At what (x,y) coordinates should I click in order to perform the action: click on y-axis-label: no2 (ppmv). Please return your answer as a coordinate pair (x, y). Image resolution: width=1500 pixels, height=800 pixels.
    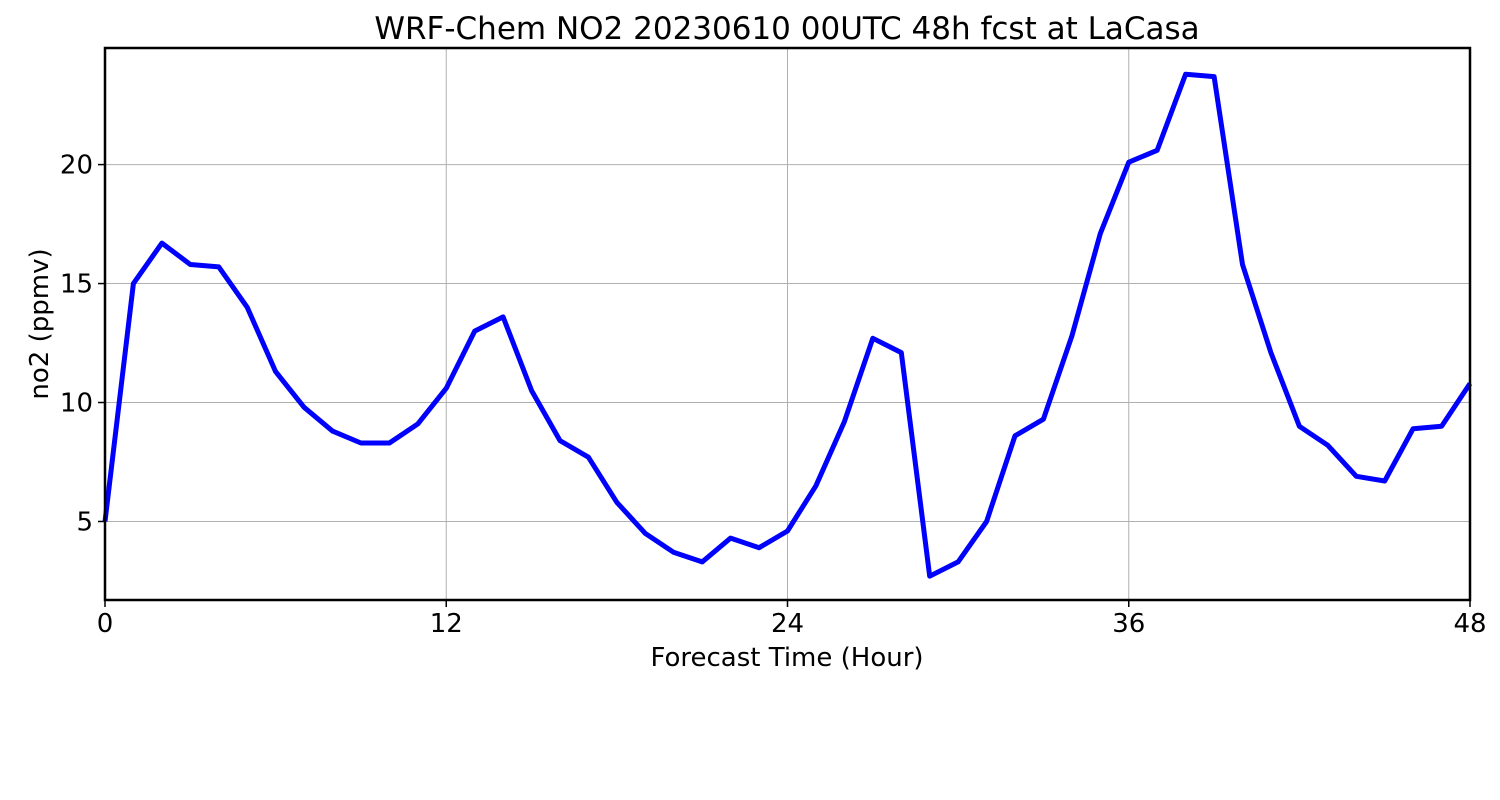
    Looking at the image, I should click on (40, 323).